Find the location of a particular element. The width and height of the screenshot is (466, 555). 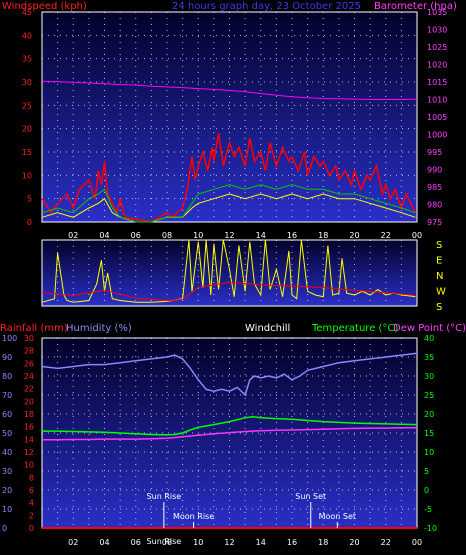

temp-tick: 30 is located at coordinates (429, 376).